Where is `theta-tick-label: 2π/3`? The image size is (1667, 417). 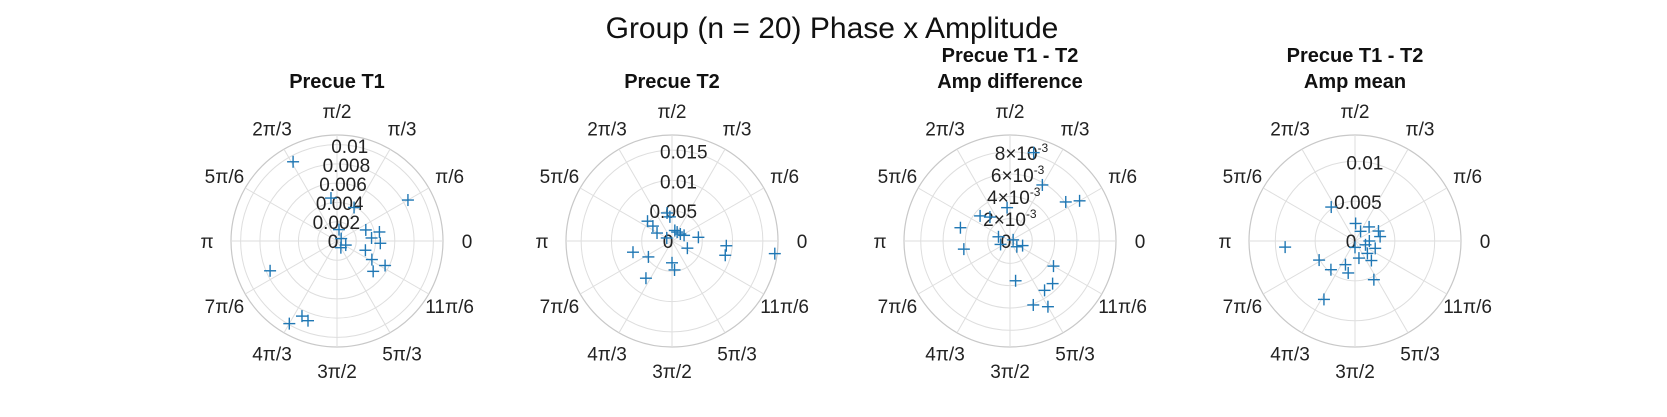 theta-tick-label: 2π/3 is located at coordinates (945, 129).